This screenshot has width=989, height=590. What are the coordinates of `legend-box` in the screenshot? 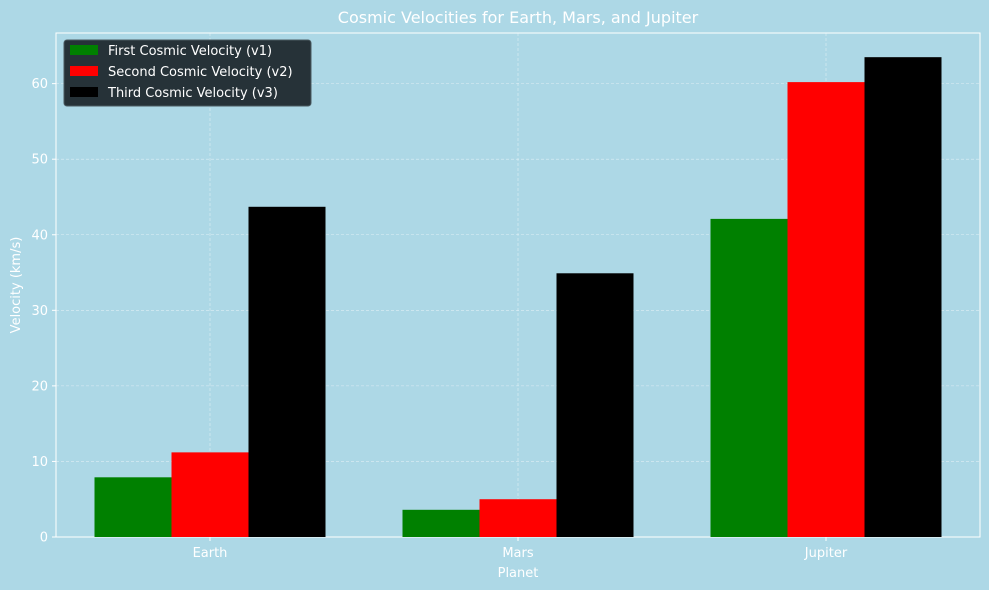 It's located at (187, 73).